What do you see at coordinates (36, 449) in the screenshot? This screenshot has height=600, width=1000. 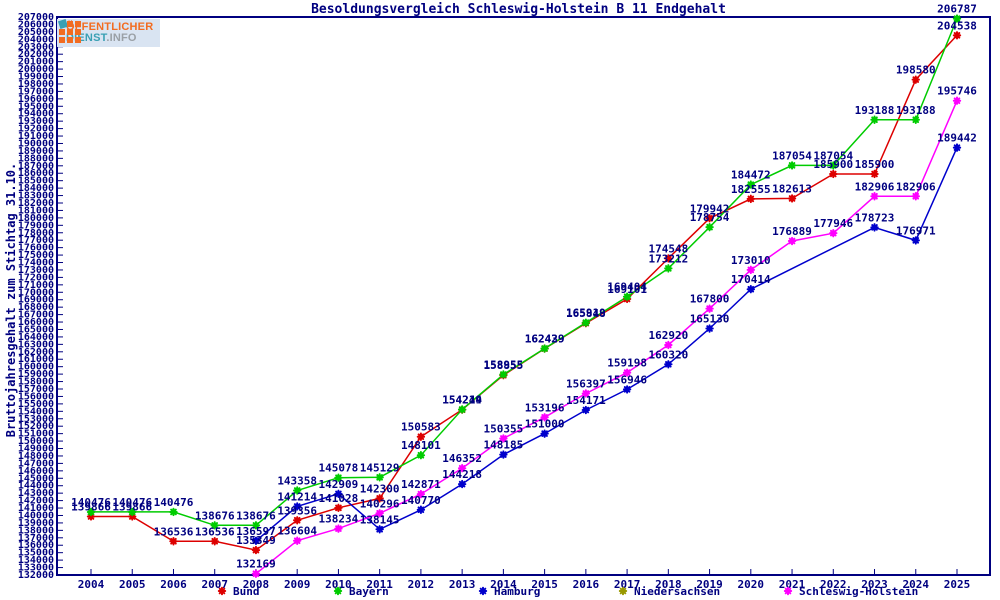 I see `y-tick-label: 149000` at bounding box center [36, 449].